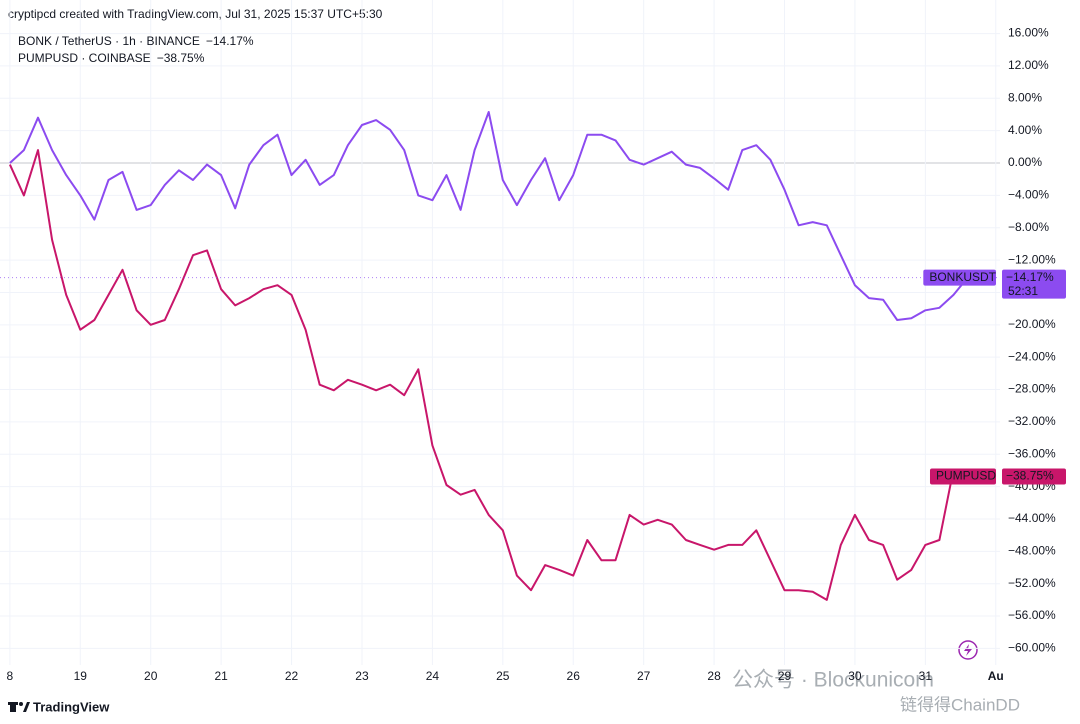 The height and width of the screenshot is (724, 1080). What do you see at coordinates (84, 58) in the screenshot?
I see `legend-name: PUMPUSD · COINBASE` at bounding box center [84, 58].